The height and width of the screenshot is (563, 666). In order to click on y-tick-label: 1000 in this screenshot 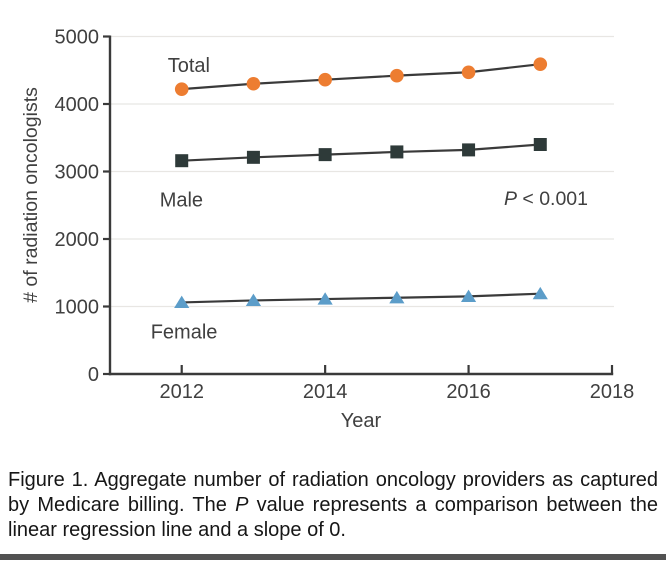, I will do `click(77, 308)`.